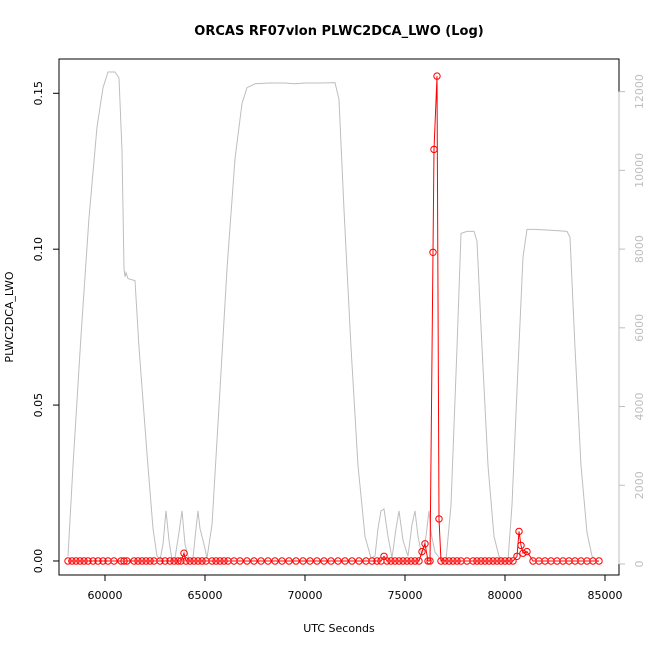  Describe the element at coordinates (639, 328) in the screenshot. I see `y2-tick-label: 6000` at that location.